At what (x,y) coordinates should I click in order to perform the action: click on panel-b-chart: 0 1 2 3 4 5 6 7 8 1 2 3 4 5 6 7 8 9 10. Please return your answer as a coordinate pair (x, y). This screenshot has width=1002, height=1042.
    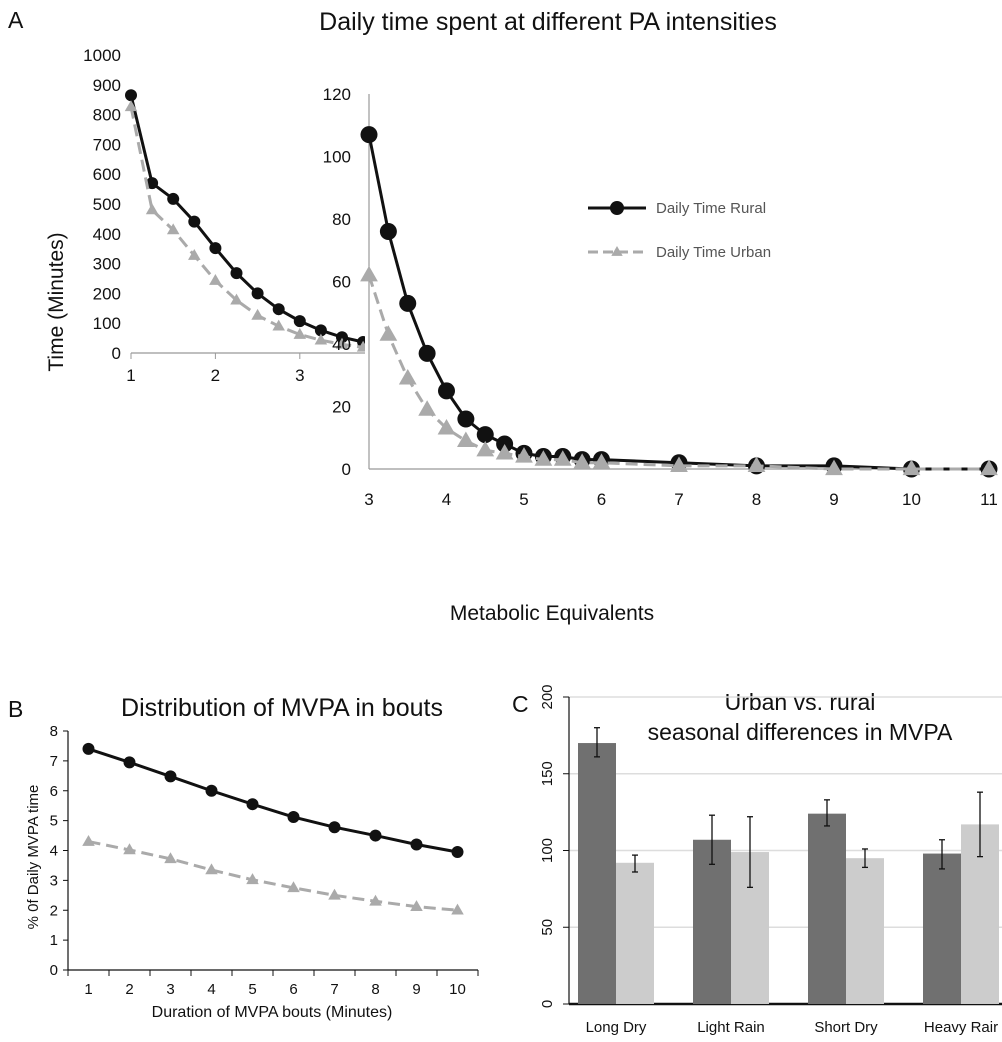
    Looking at the image, I should click on (264, 860).